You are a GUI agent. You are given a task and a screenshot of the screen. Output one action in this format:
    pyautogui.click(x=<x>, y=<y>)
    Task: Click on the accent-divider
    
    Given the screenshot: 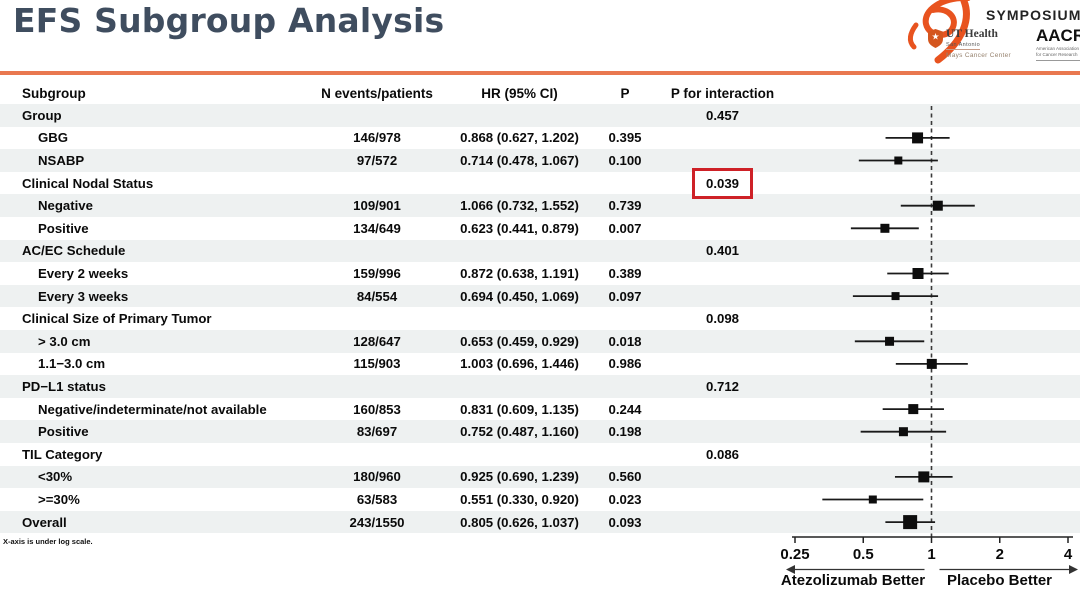 What is the action you would take?
    pyautogui.click(x=540, y=73)
    